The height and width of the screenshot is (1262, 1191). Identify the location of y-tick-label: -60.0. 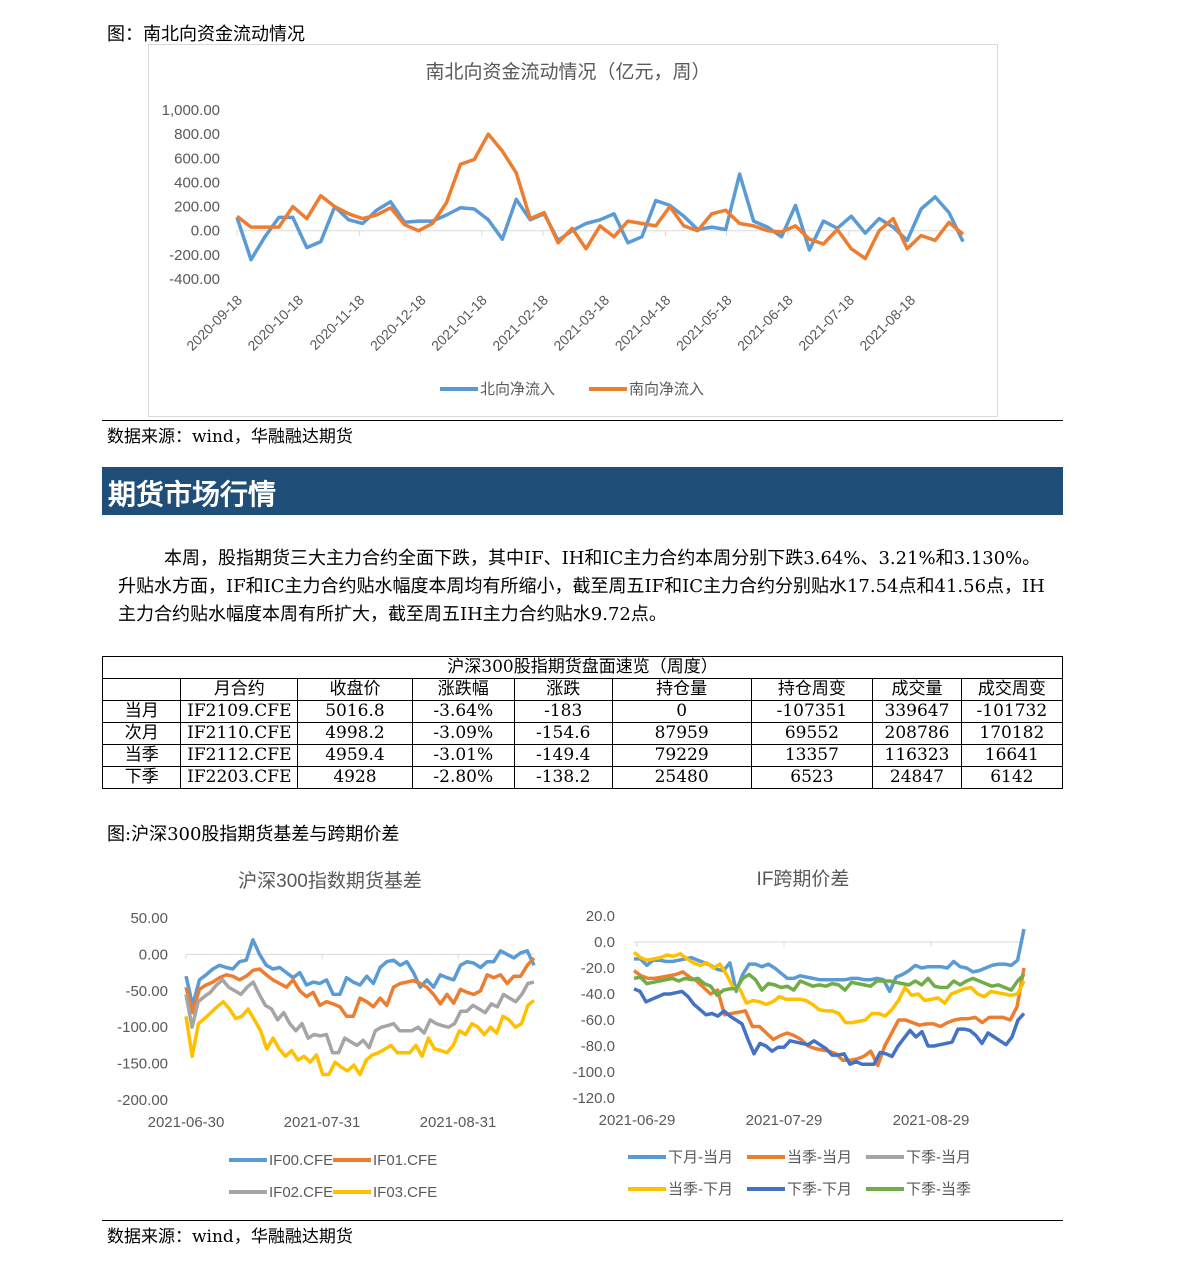
(598, 1020).